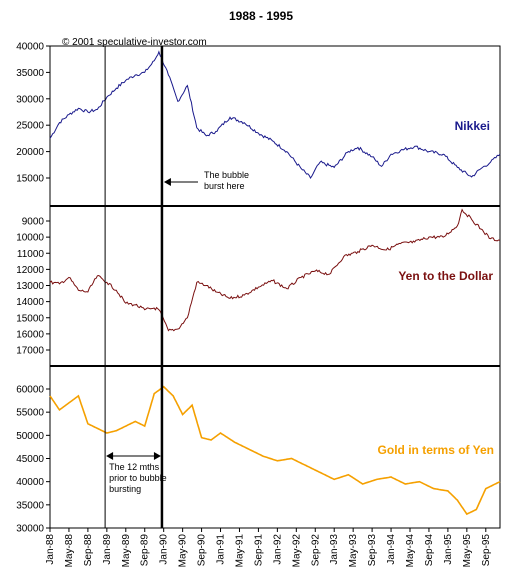 The width and height of the screenshot is (518, 584). I want to click on x-tick-label: Sep-91, so click(258, 550).